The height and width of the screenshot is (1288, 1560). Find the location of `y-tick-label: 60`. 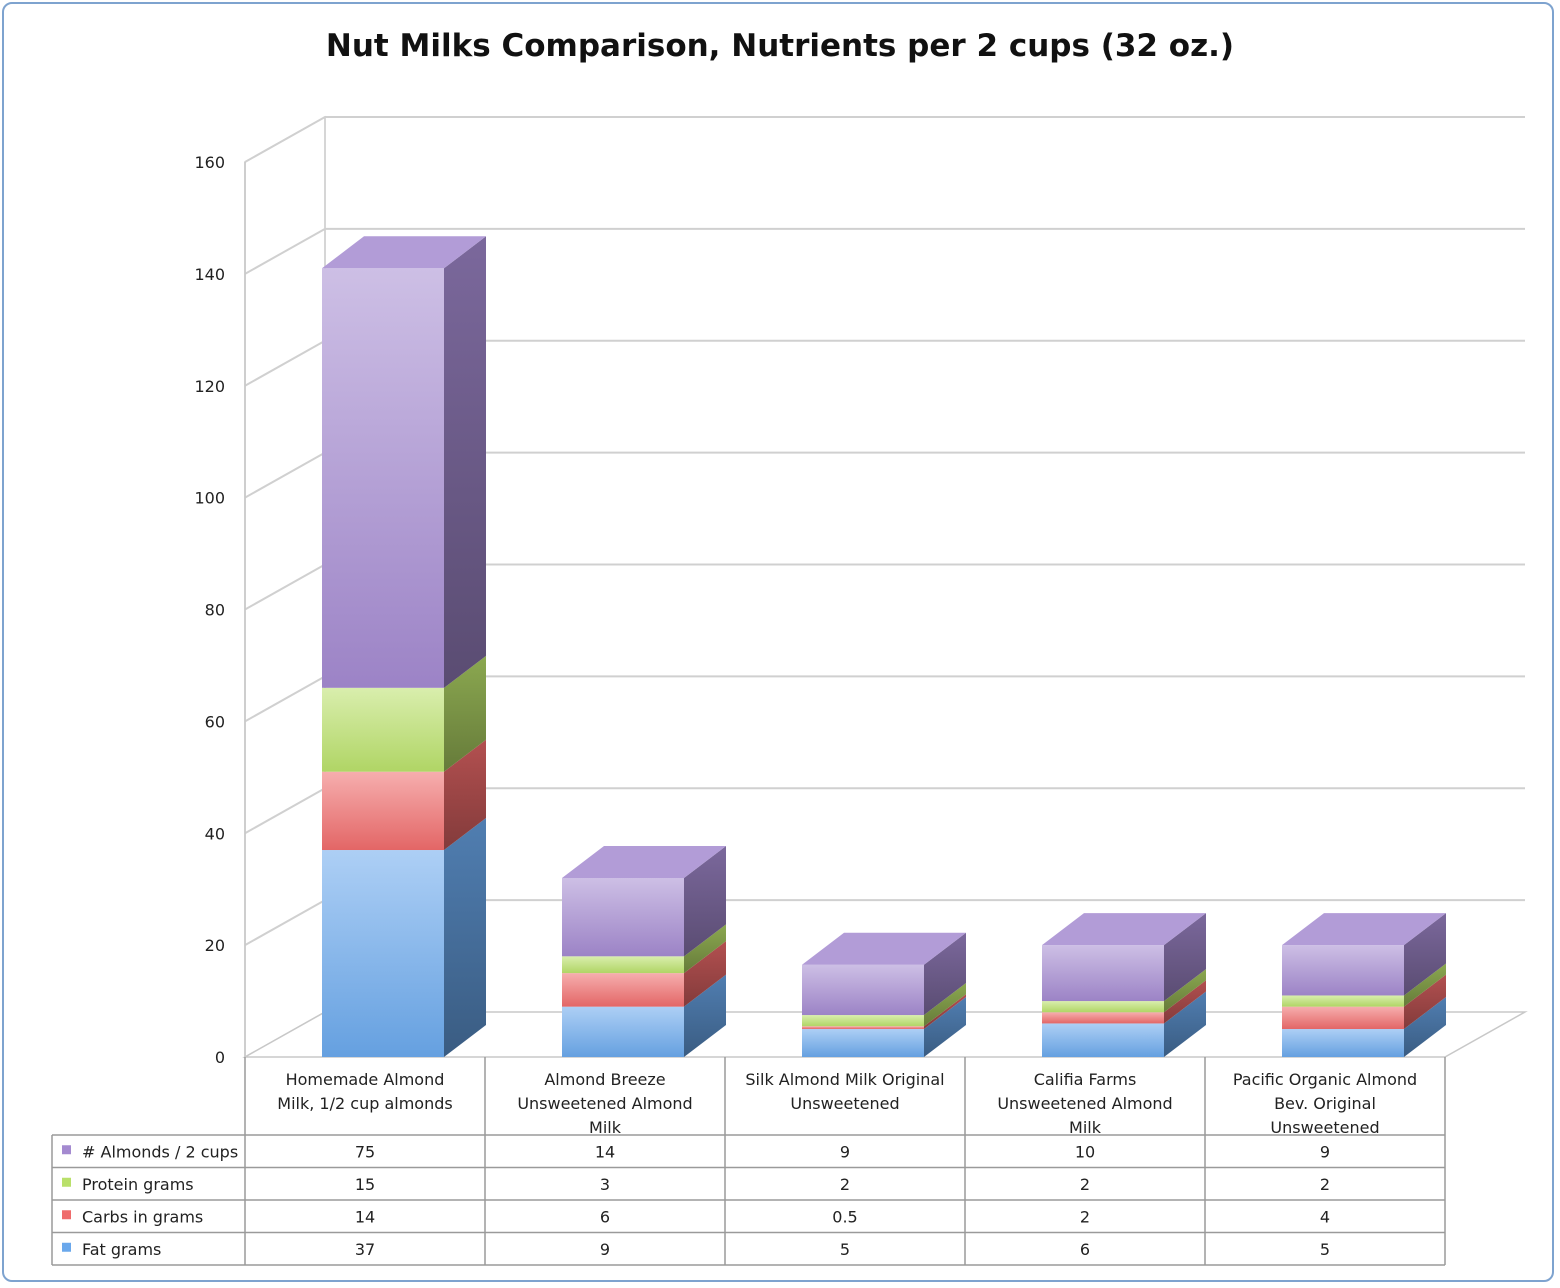

y-tick-label: 60 is located at coordinates (215, 721).